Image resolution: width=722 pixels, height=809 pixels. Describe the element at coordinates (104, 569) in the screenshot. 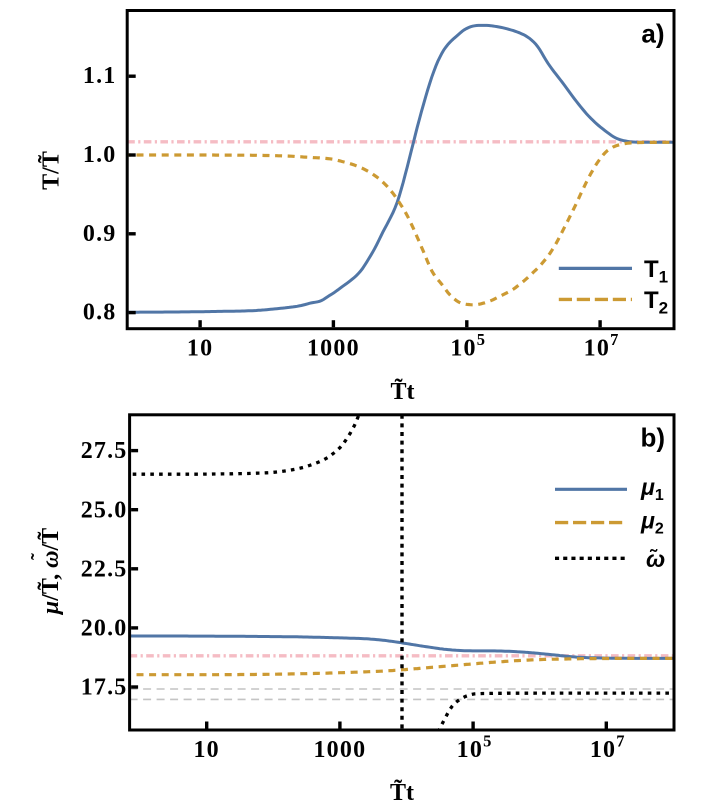

I see `svg-text: 22.5` at that location.